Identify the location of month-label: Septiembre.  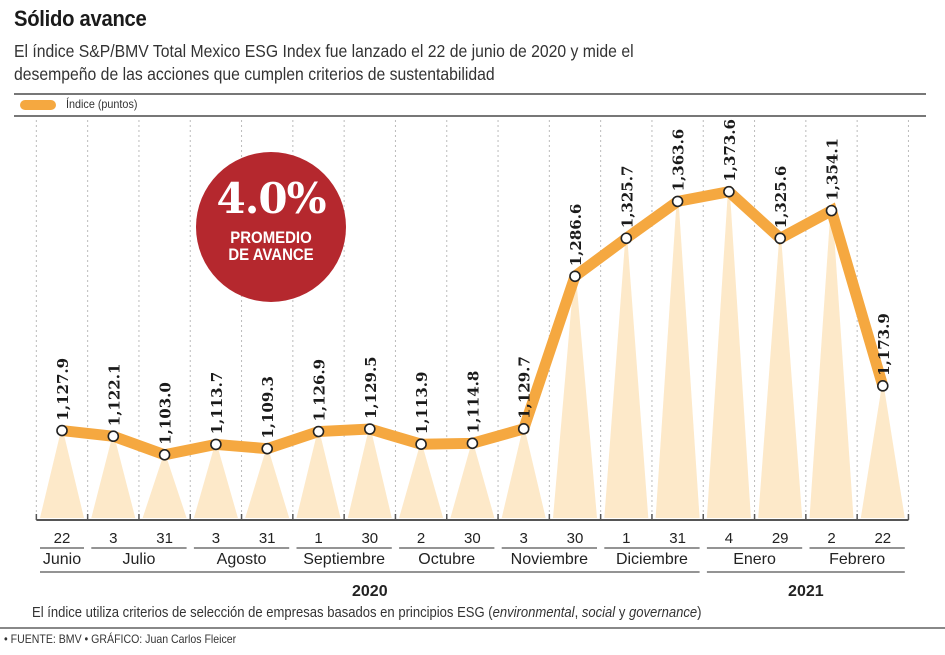
(344, 559).